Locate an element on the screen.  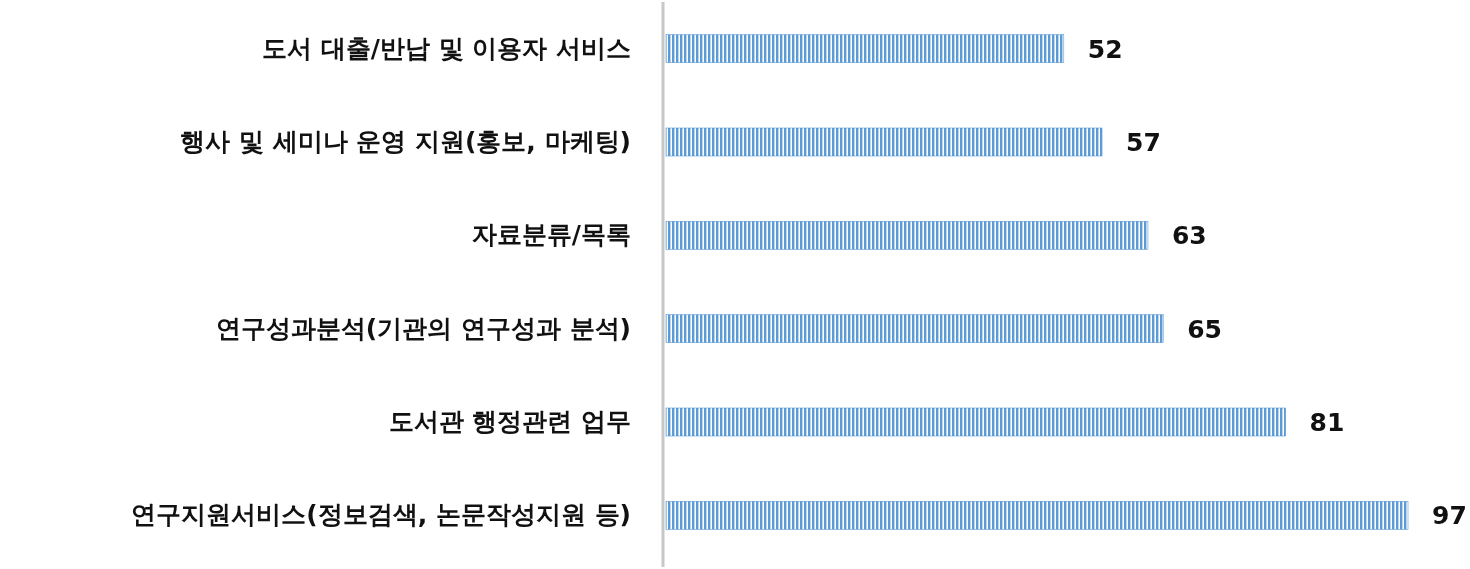
data-label: 65 is located at coordinates (1205, 329).